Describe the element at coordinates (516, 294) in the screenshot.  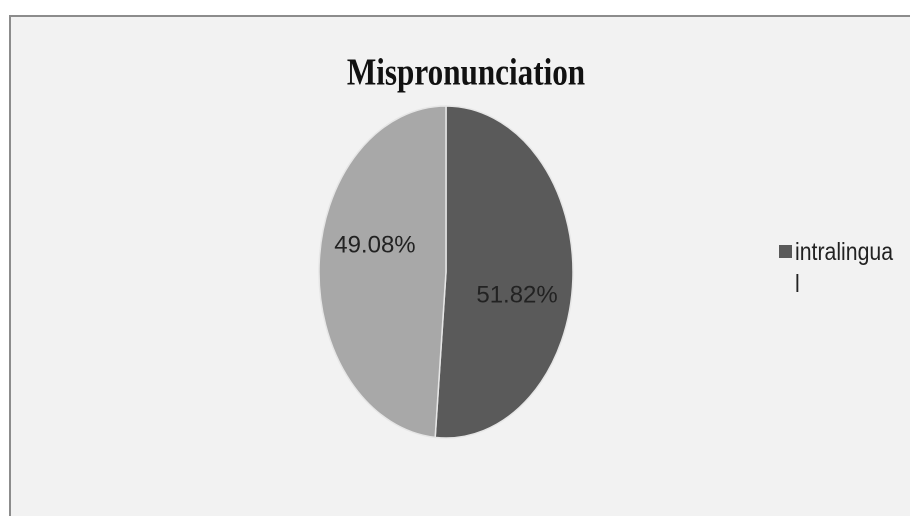
I see `data-label: 51.82%` at that location.